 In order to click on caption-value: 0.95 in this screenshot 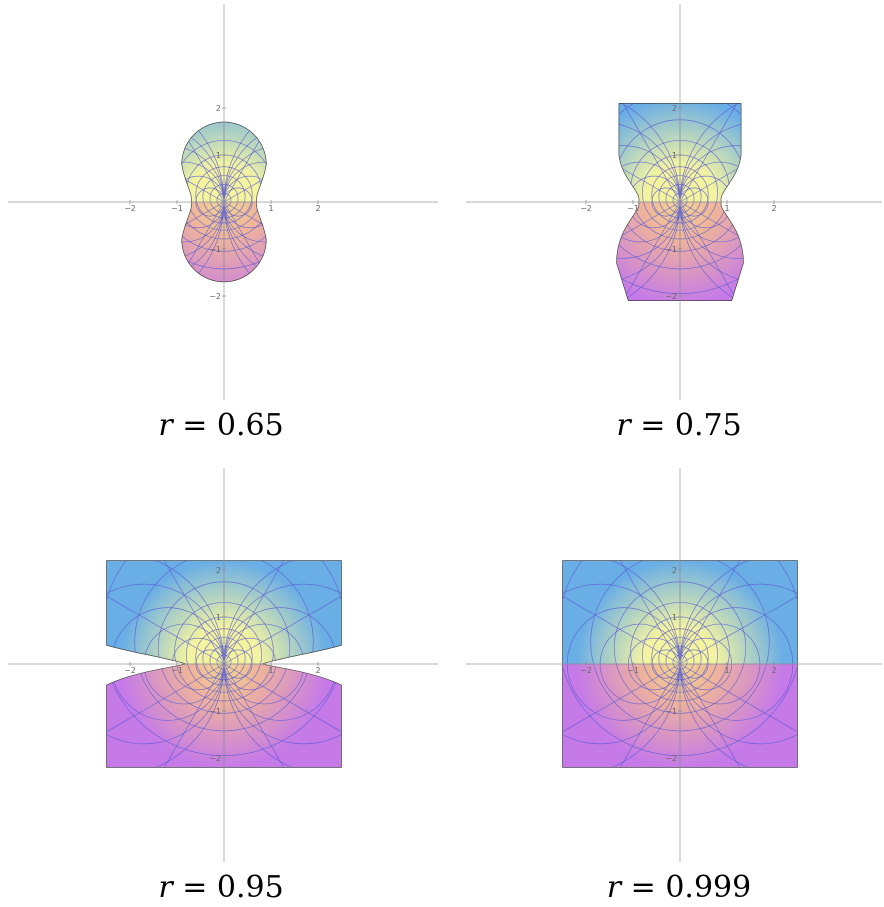, I will do `click(250, 887)`.